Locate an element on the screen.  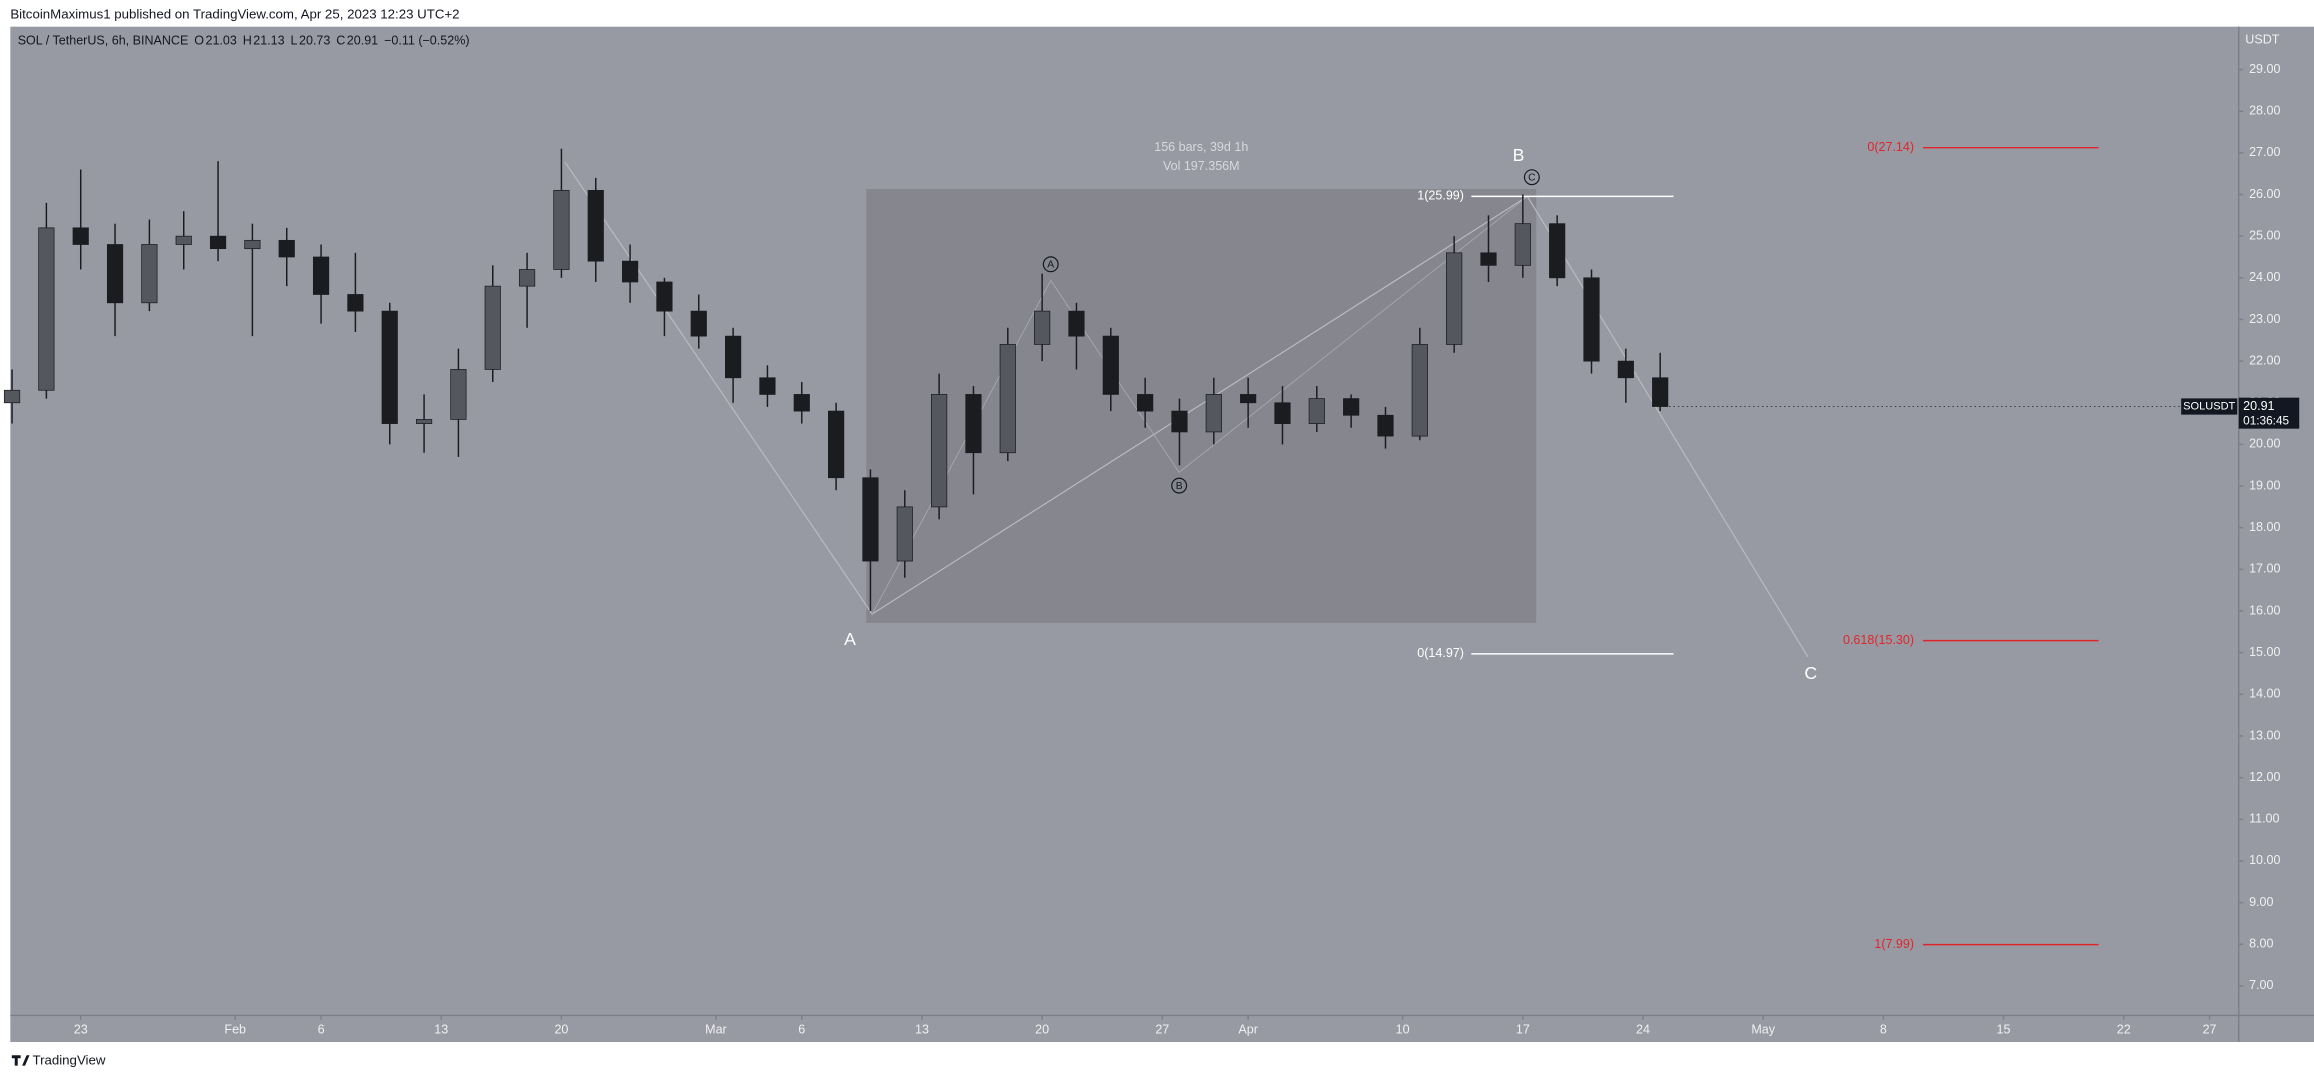
x-tick-label: 23 is located at coordinates (81, 1030).